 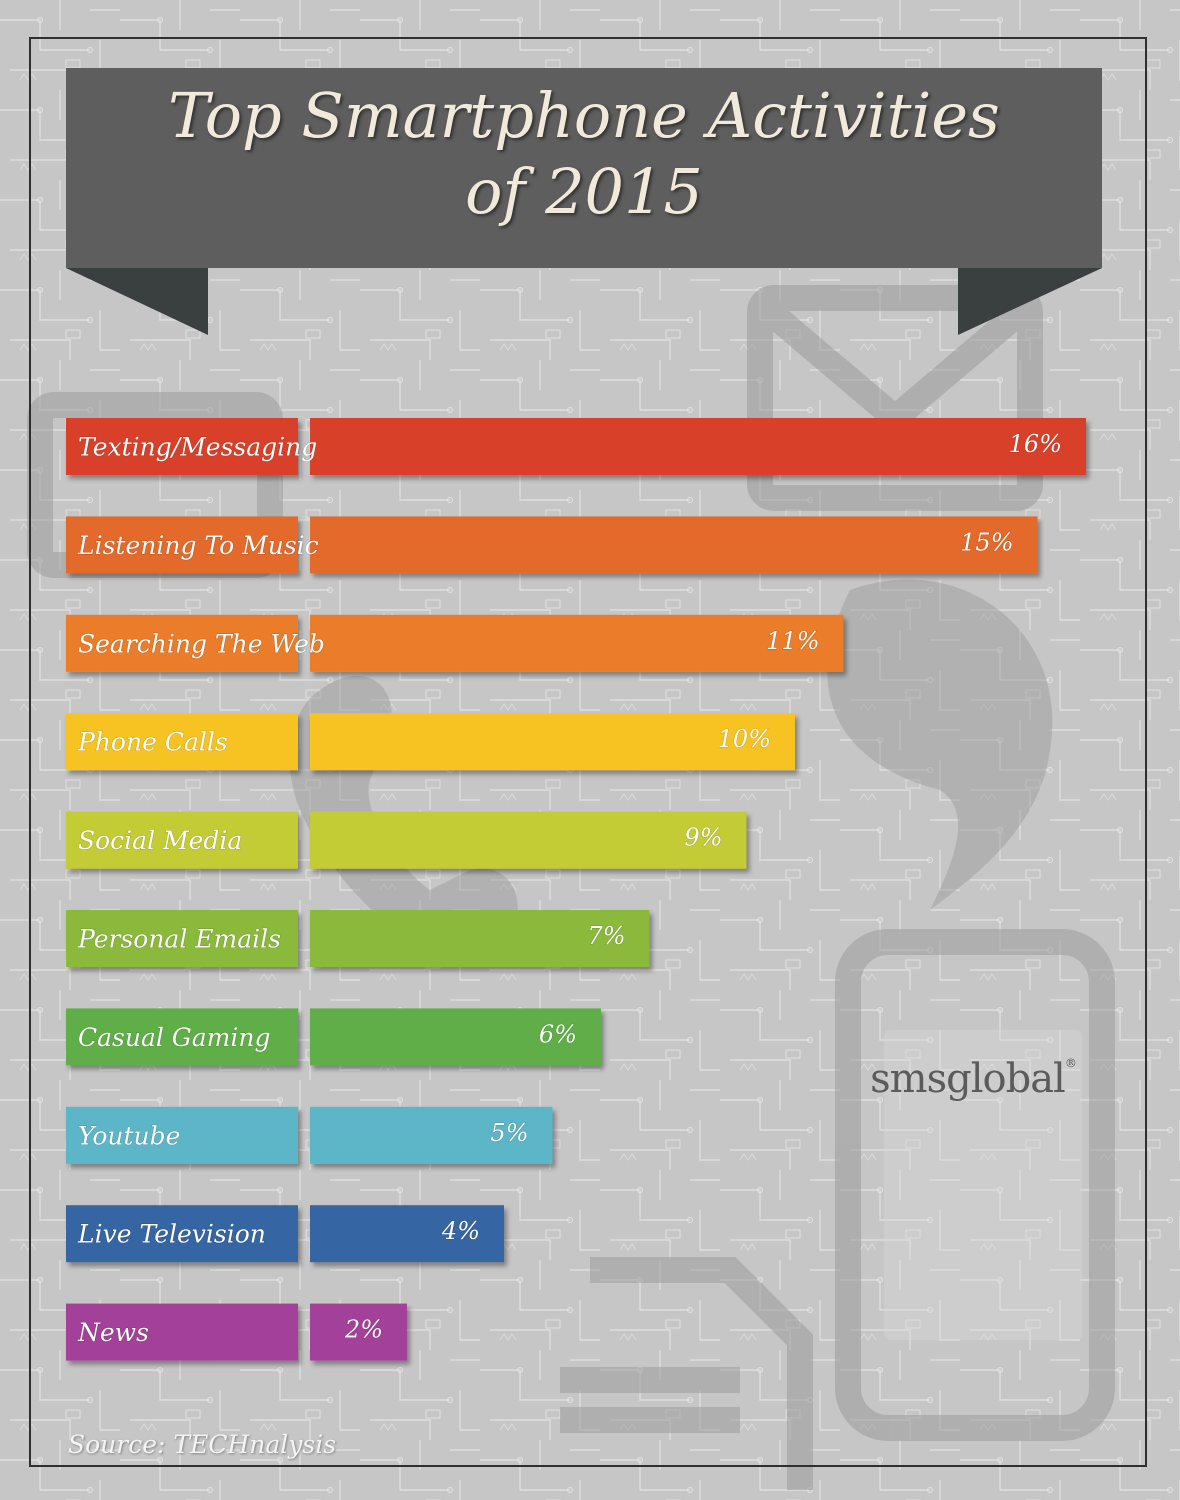 I want to click on brand-registered-mark: ®, so click(x=1070, y=1063).